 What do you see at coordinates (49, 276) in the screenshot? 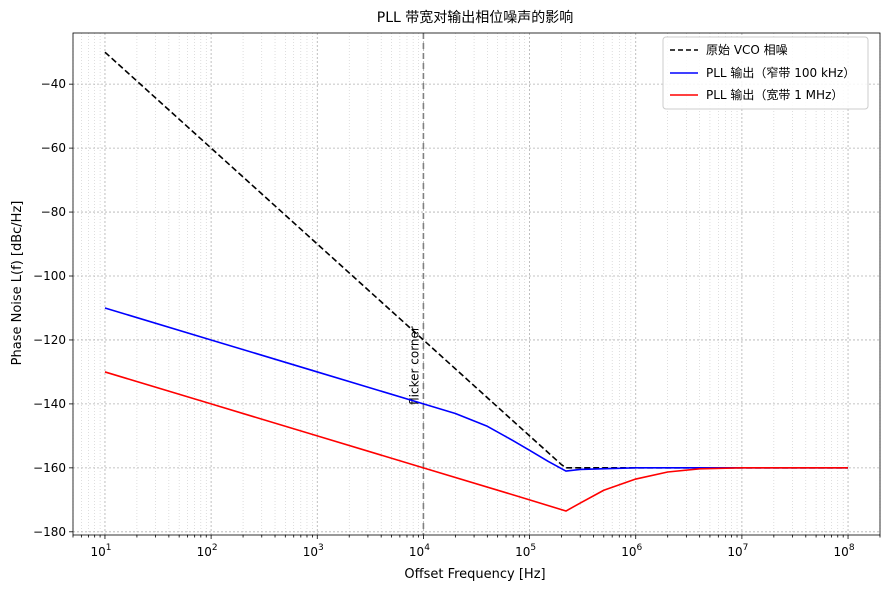
I see `y-tick-label: −100` at bounding box center [49, 276].